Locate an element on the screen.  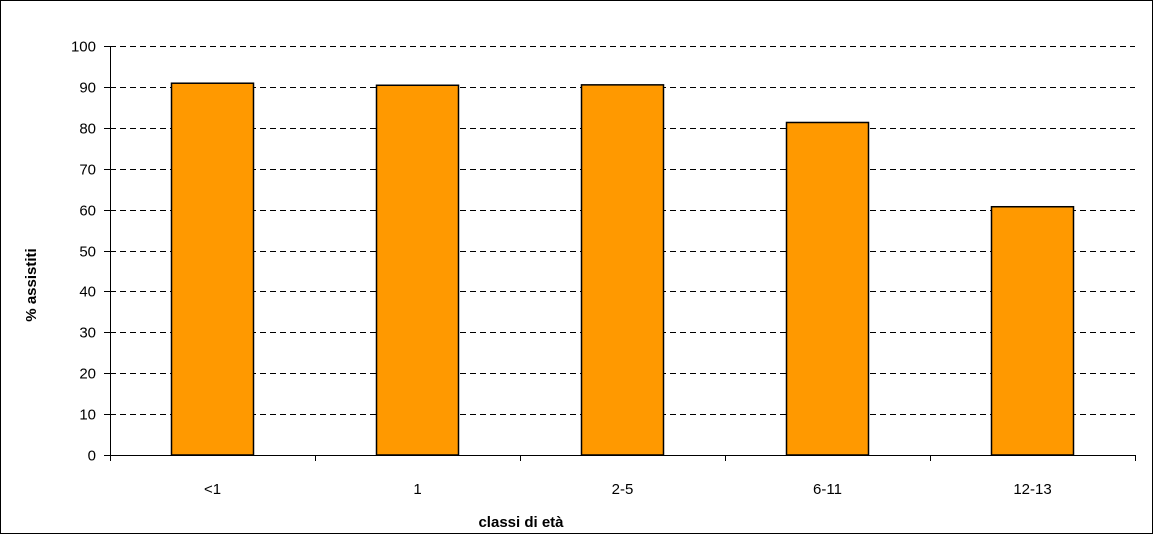
x-tick-labels: <1 1 2-5 6-11 12-13 is located at coordinates (628, 489).